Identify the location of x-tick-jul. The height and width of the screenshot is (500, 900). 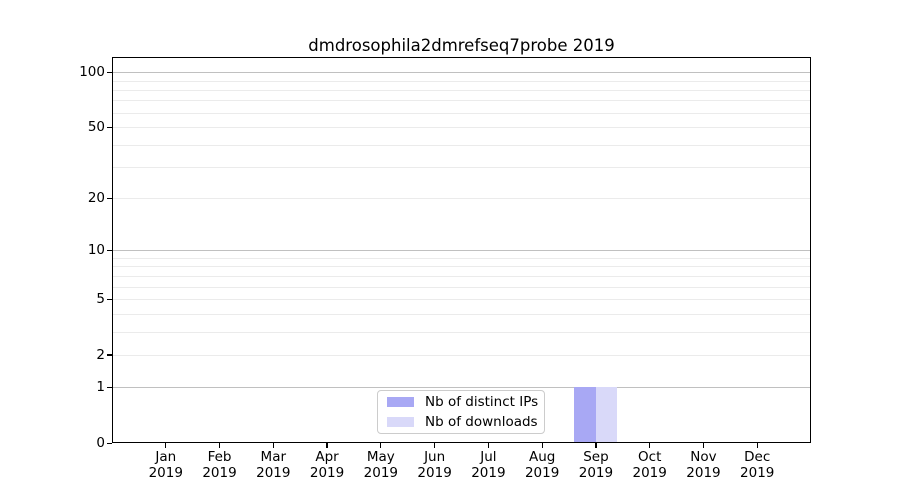
(488, 445).